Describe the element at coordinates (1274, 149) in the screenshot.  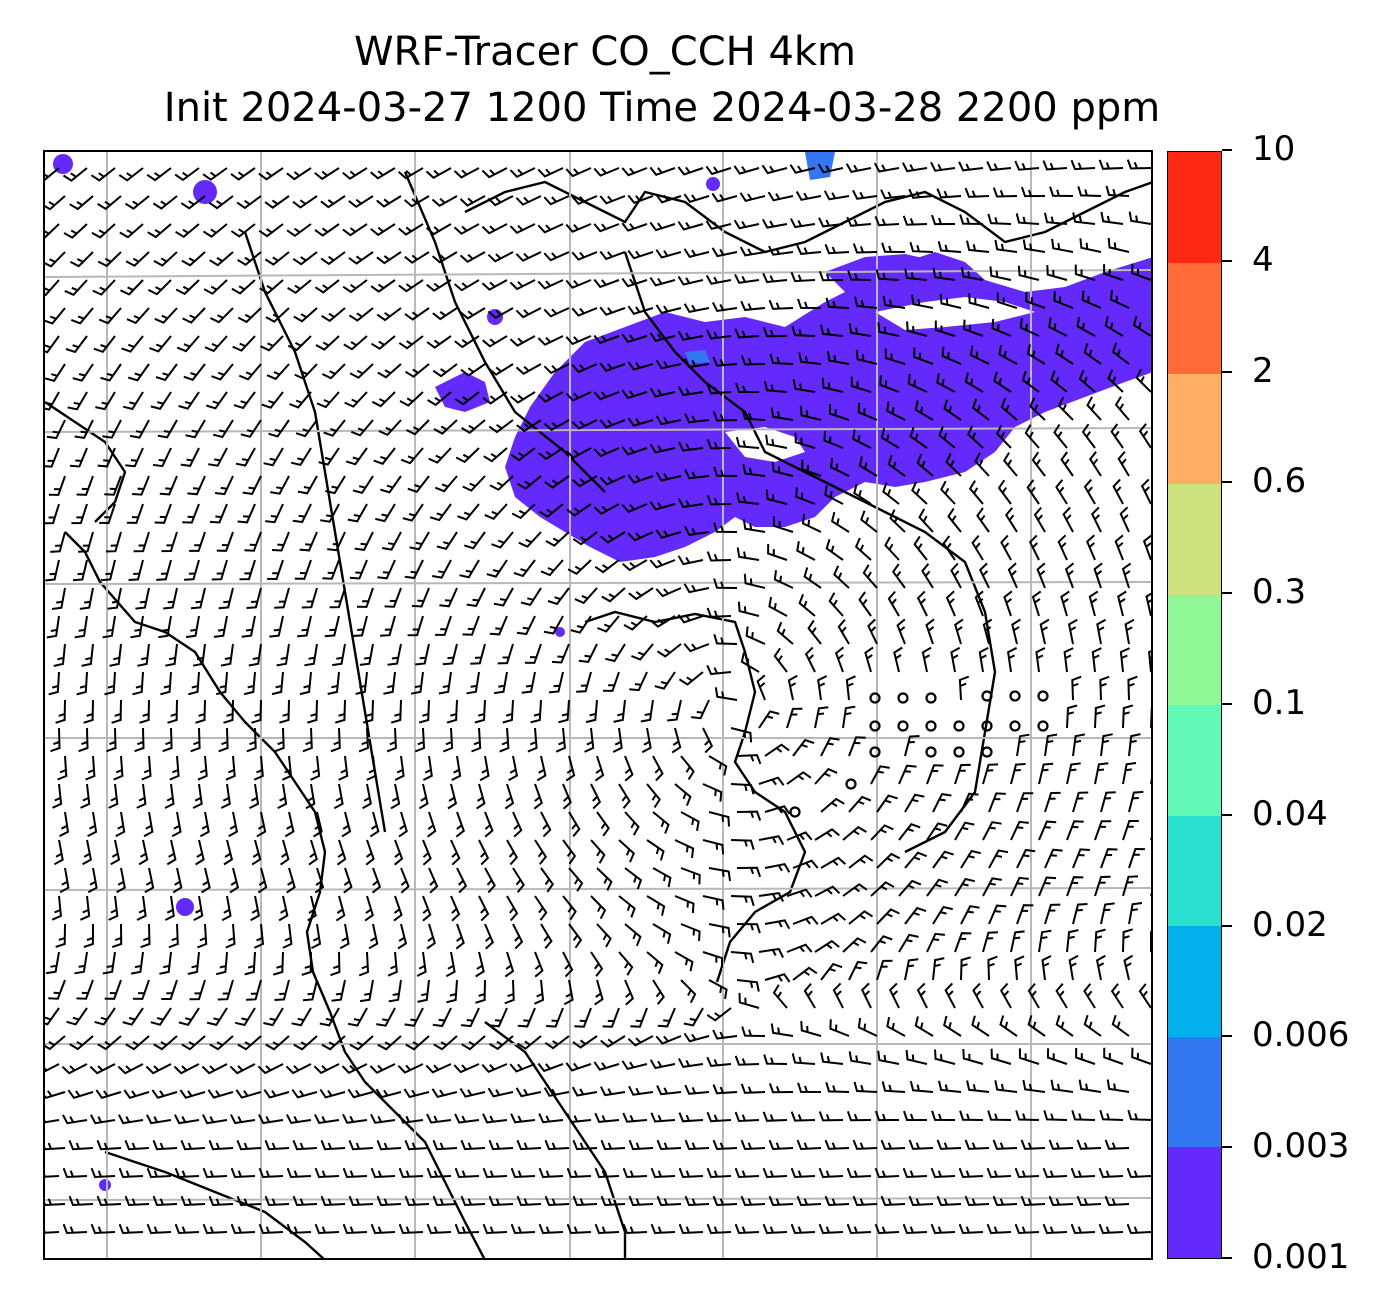
I see `colorbar-tick-label: 10` at that location.